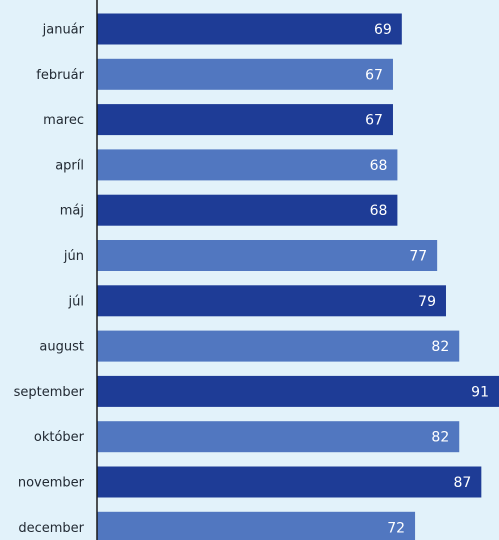 The height and width of the screenshot is (540, 499). I want to click on category-label: máj, so click(72, 211).